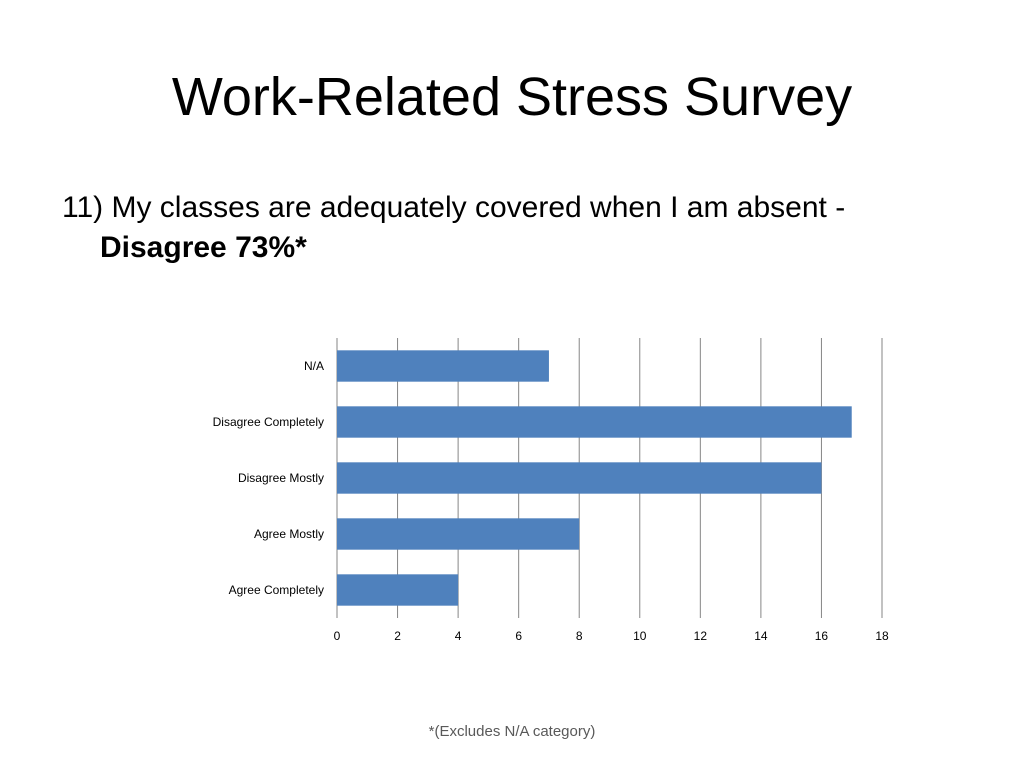 Image resolution: width=1024 pixels, height=768 pixels. What do you see at coordinates (458, 534) in the screenshot?
I see `bar-agree-mostly` at bounding box center [458, 534].